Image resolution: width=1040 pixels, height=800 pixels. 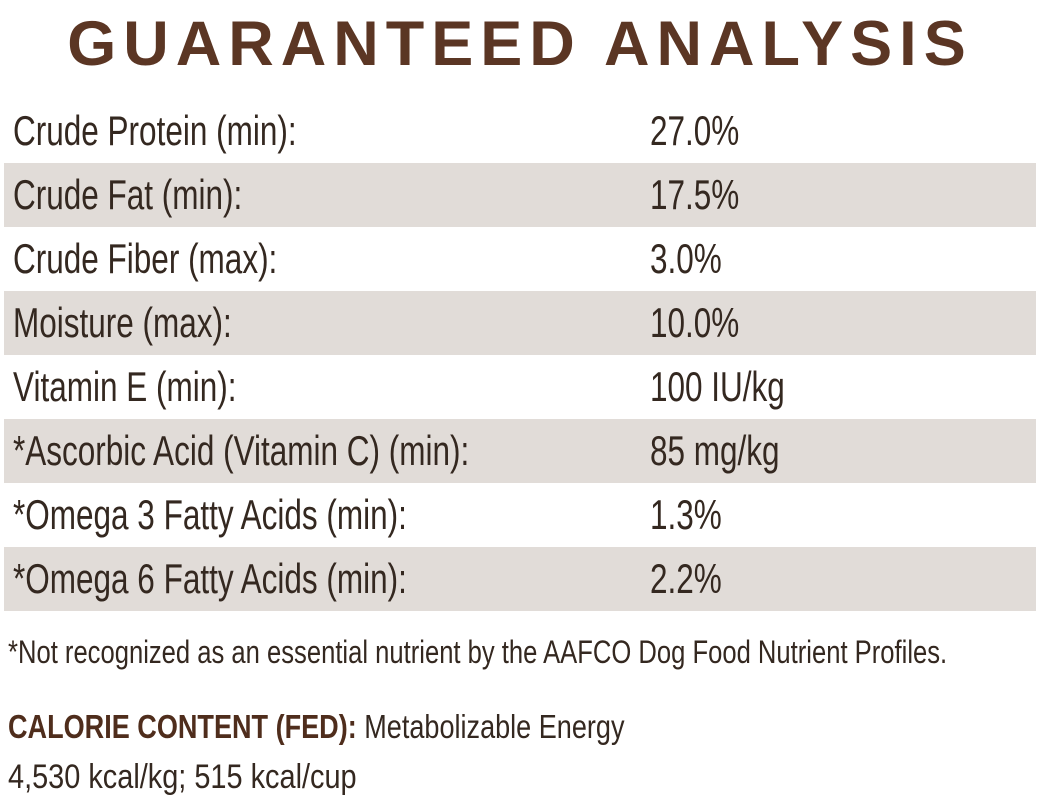 I want to click on nutrient-label: Crude Protein (min):, so click(x=155, y=130).